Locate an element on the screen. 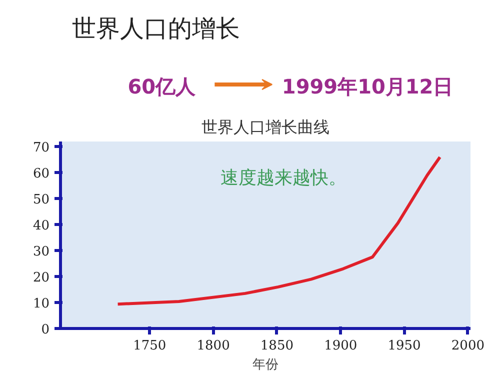 The image size is (500, 375). x-tick-label: 2000 is located at coordinates (468, 346).